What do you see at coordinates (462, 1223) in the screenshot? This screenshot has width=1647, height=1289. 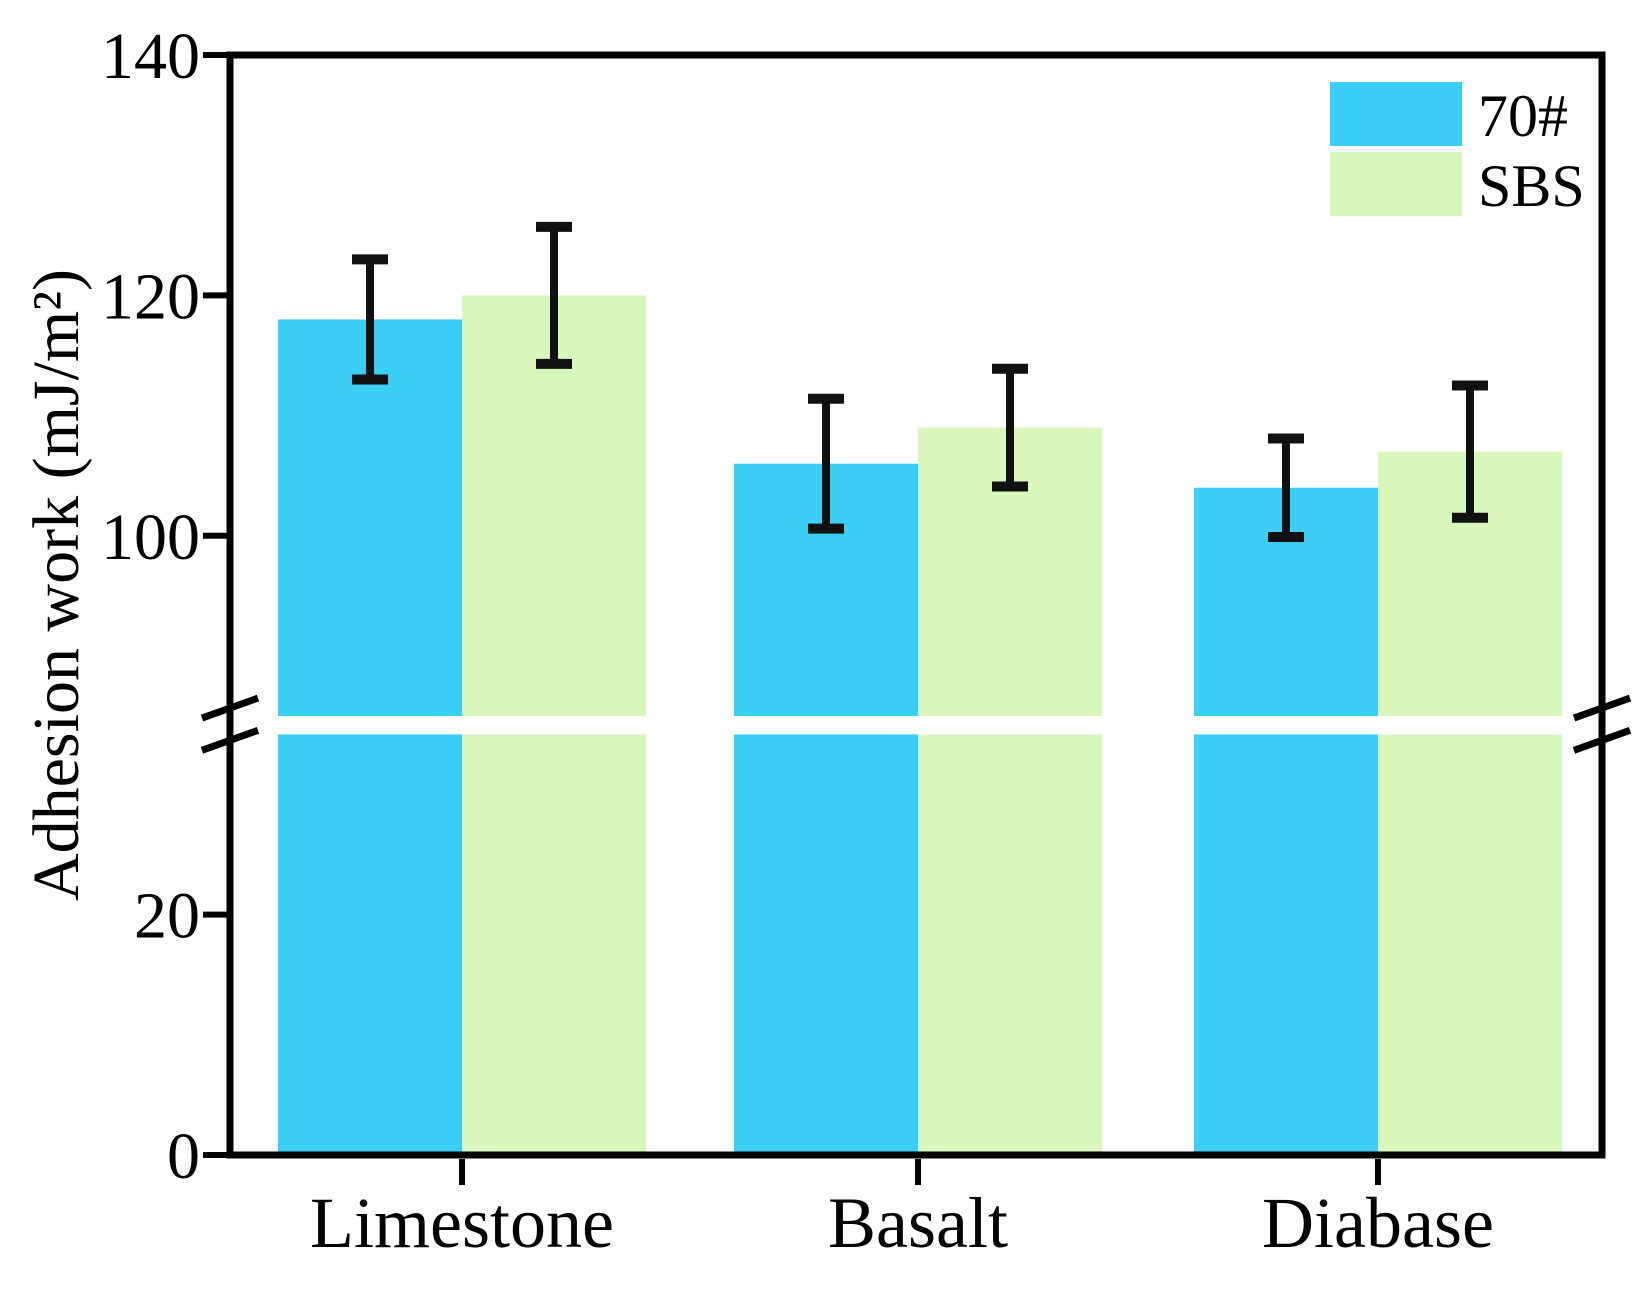 I see `x-tick-label-limestone: Limestone` at bounding box center [462, 1223].